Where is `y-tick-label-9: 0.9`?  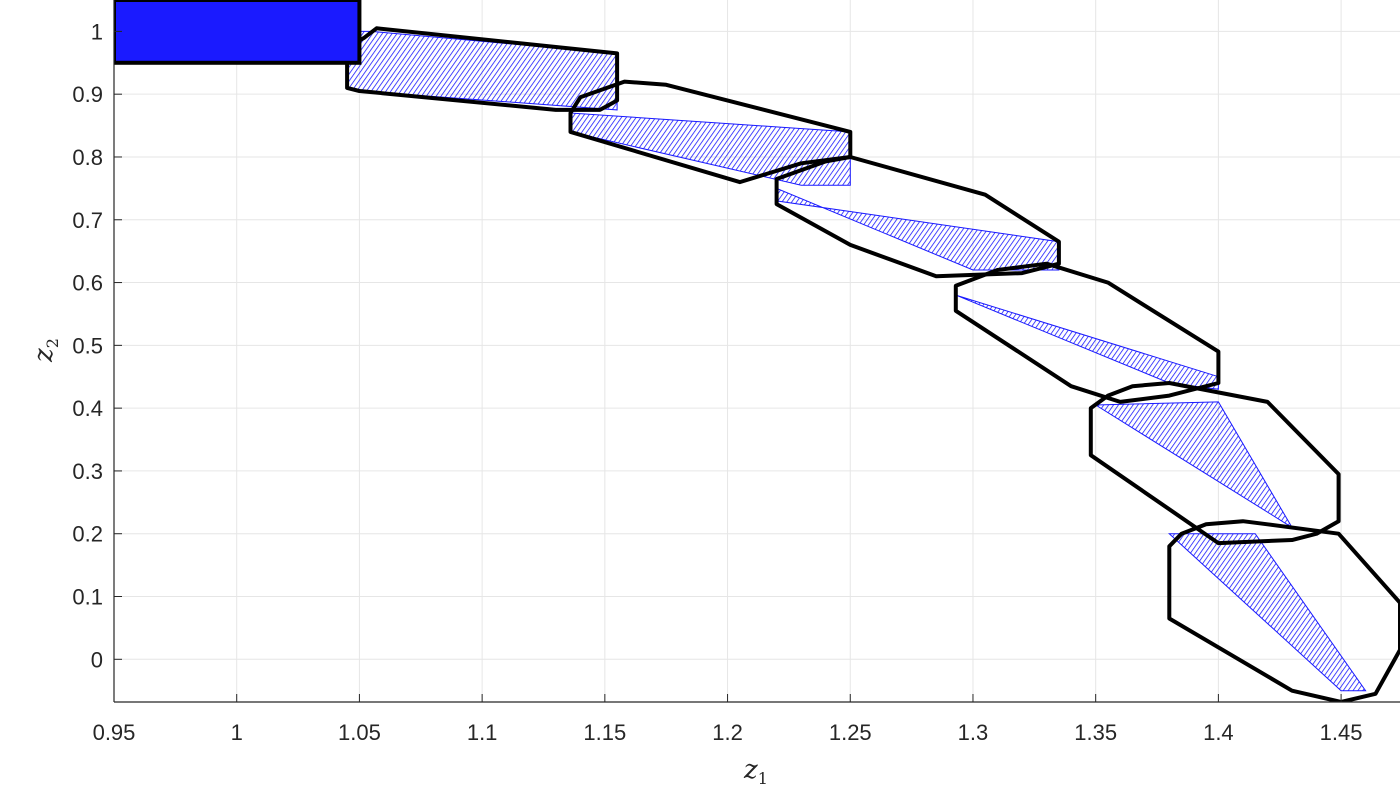
y-tick-label-9: 0.9 is located at coordinates (87, 94).